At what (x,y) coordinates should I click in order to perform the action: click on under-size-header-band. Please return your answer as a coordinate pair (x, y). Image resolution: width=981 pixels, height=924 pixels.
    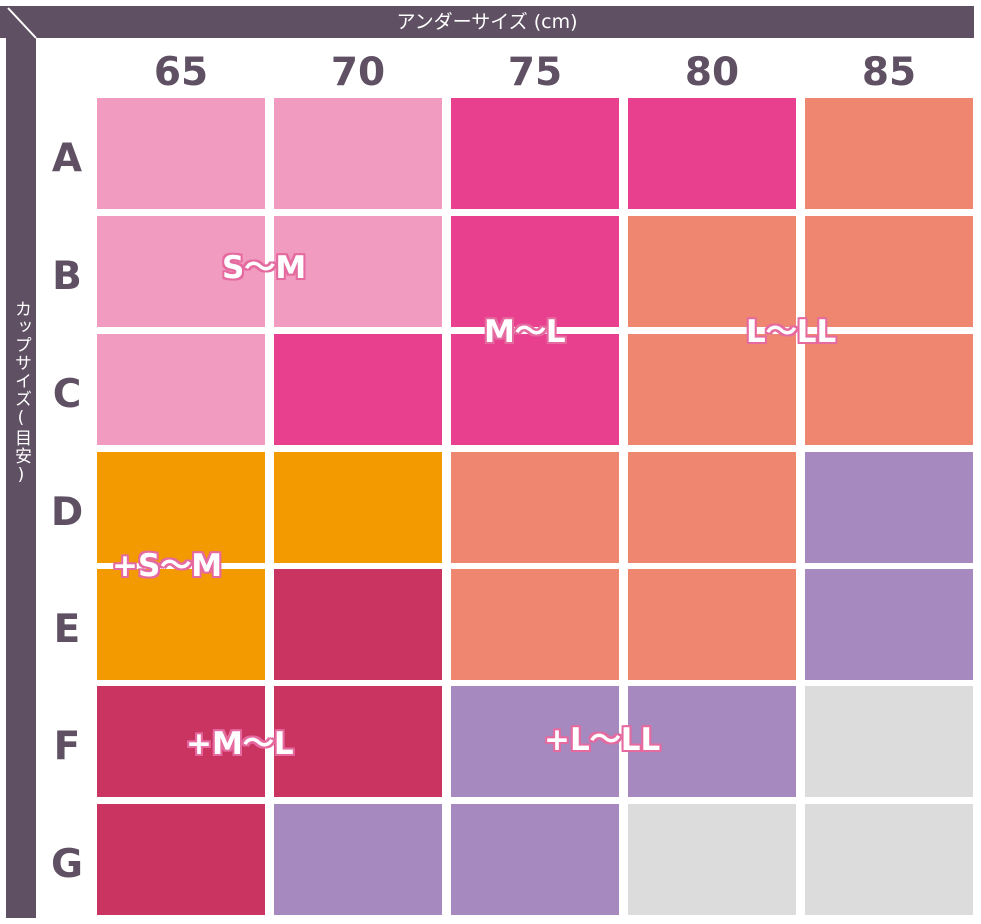
    Looking at the image, I should click on (487, 22).